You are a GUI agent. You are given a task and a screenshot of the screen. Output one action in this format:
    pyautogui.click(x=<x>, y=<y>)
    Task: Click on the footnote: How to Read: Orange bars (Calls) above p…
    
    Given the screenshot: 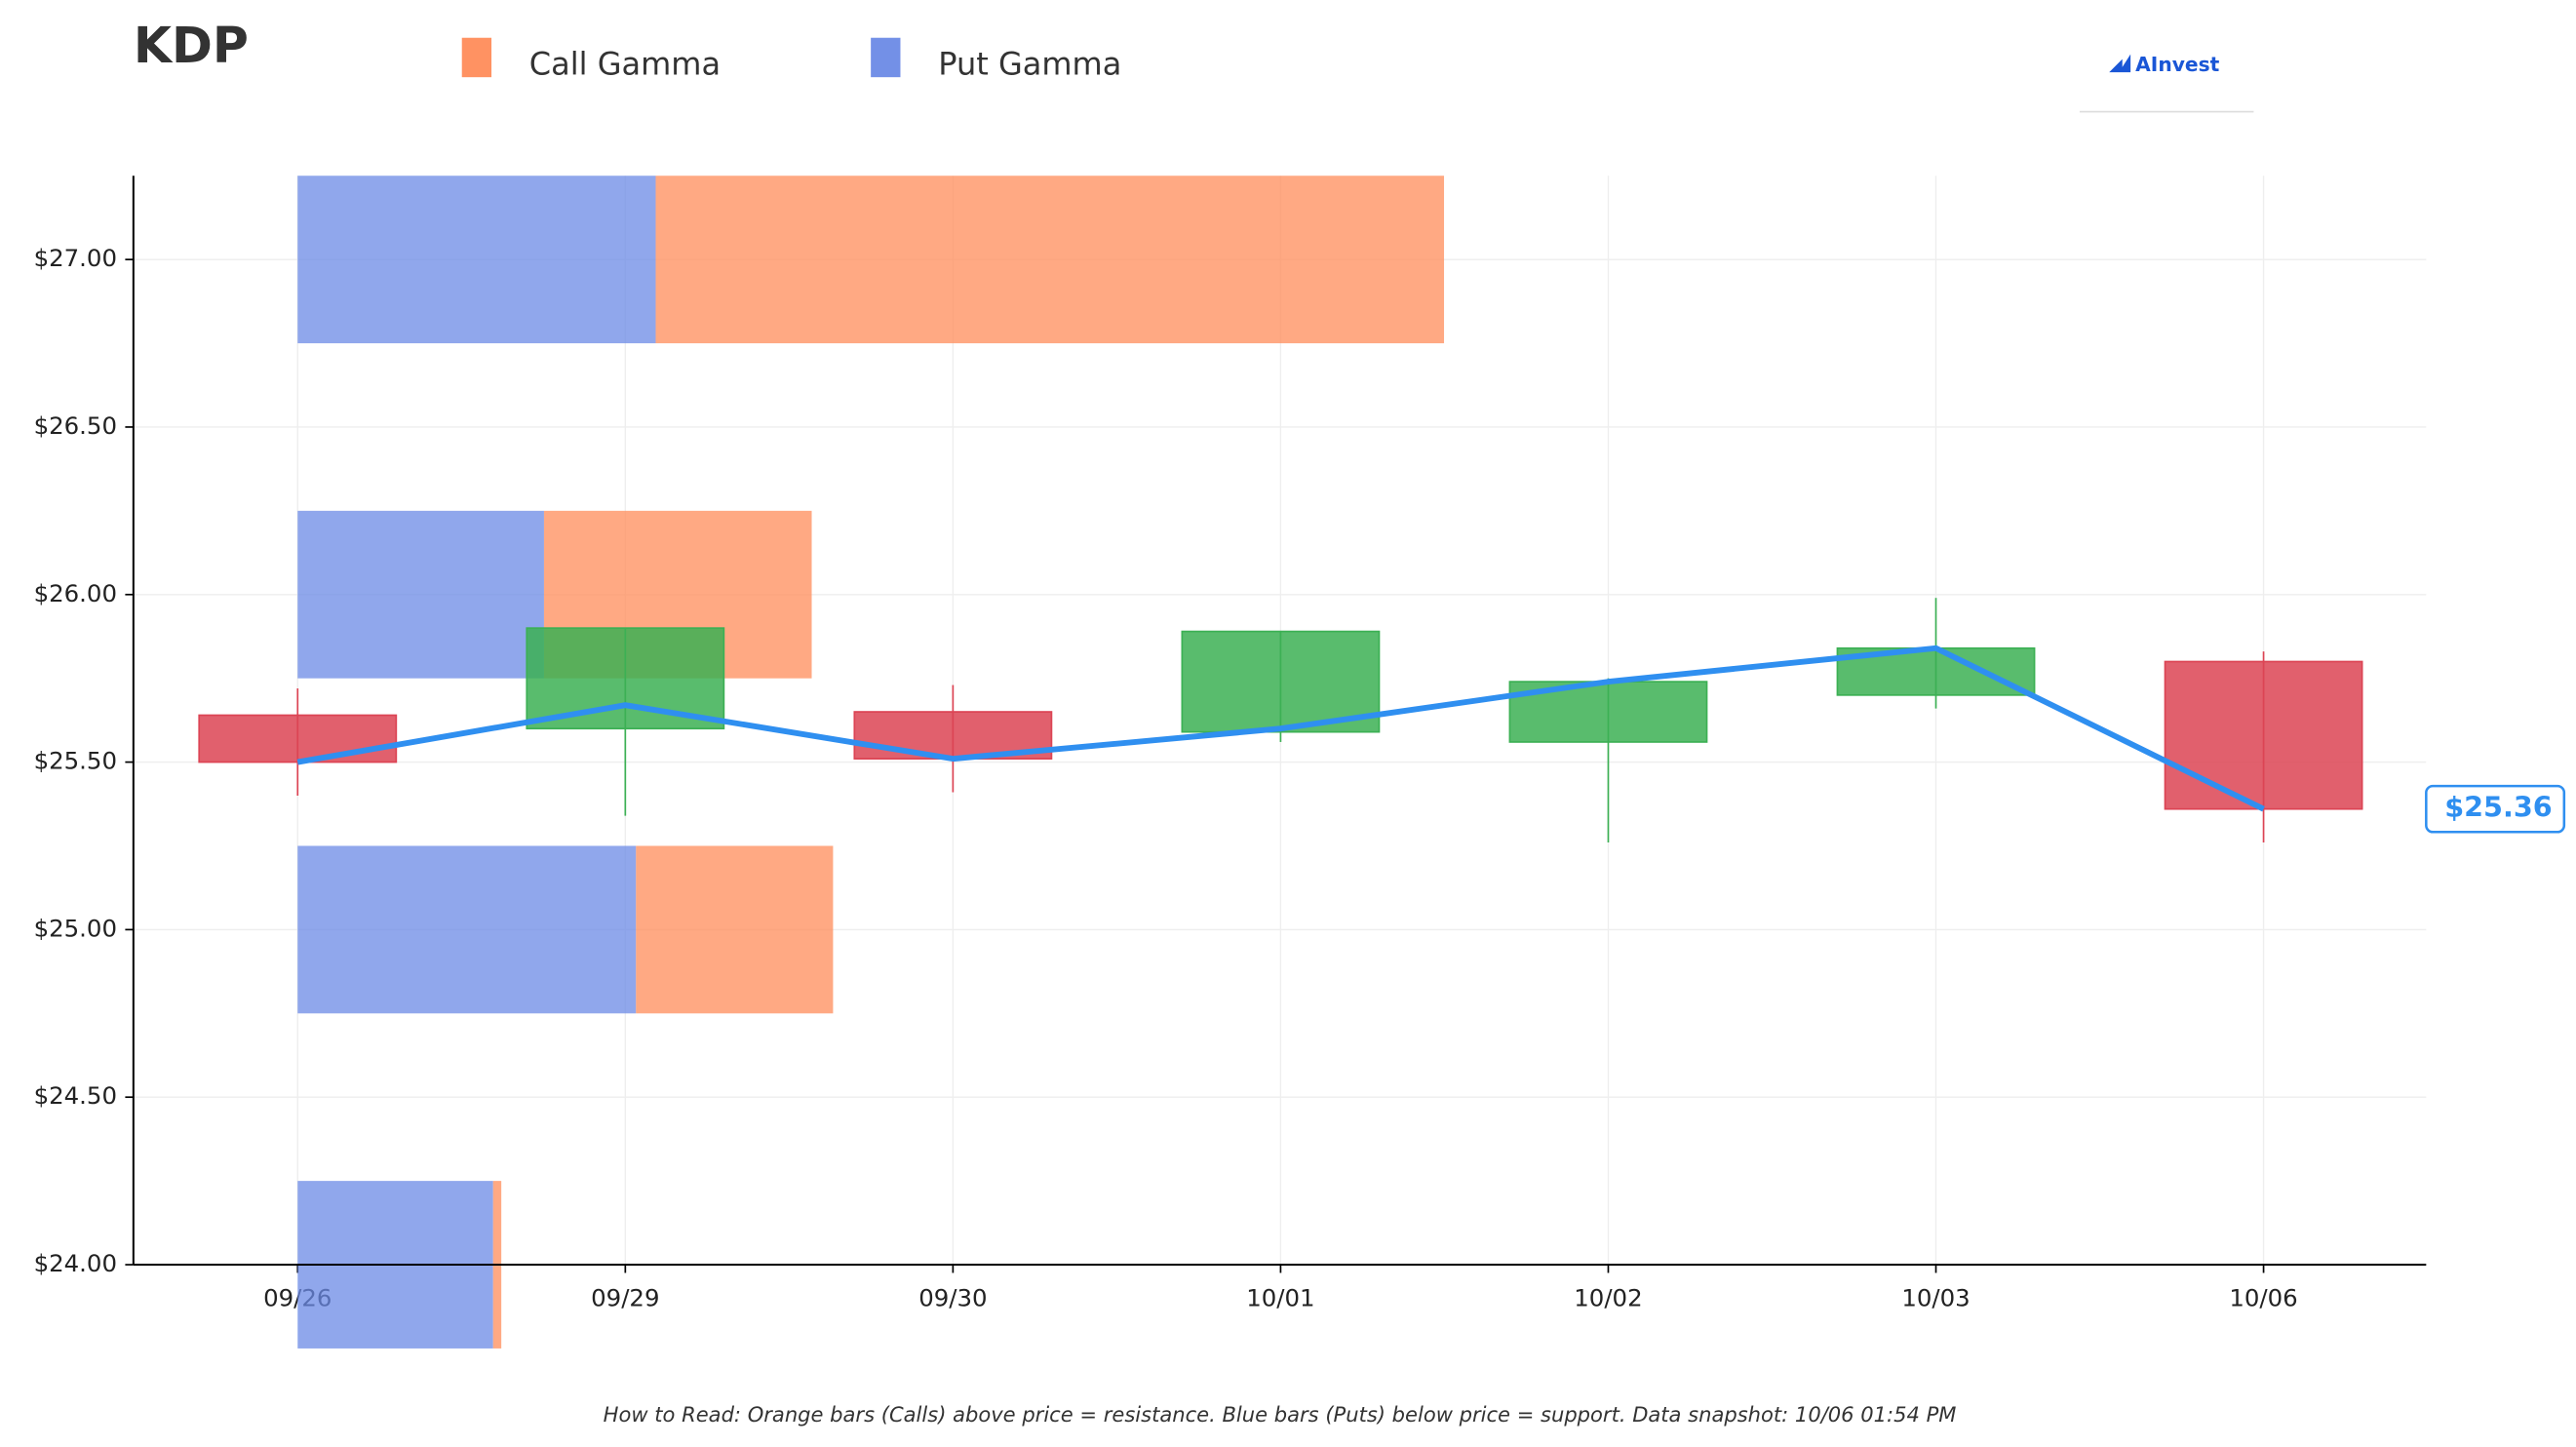 What is the action you would take?
    pyautogui.click(x=1280, y=1414)
    